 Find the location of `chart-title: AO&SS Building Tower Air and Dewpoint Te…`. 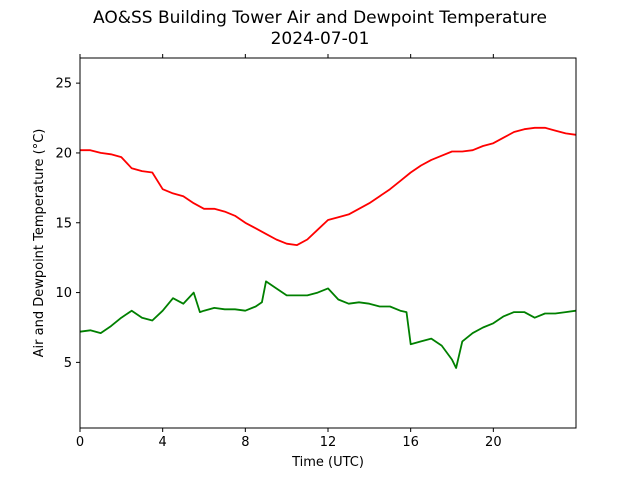

chart-title: AO&SS Building Tower Air and Dewpoint Te… is located at coordinates (319, 18).